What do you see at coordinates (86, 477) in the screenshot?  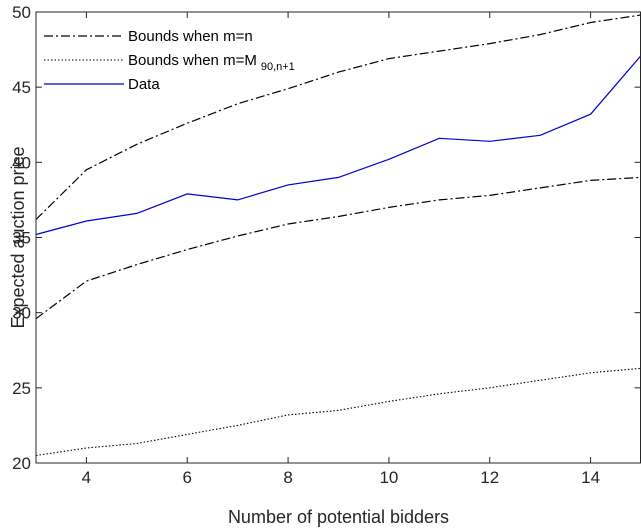 I see `x-tick-label: 4` at bounding box center [86, 477].